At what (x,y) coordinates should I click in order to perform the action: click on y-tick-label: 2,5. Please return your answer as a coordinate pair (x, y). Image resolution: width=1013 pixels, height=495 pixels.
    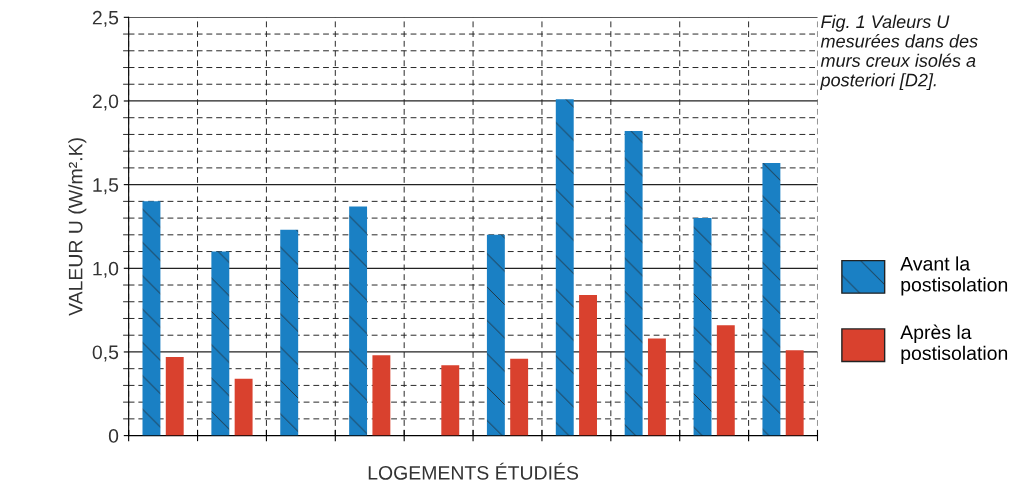
    Looking at the image, I should click on (105, 18).